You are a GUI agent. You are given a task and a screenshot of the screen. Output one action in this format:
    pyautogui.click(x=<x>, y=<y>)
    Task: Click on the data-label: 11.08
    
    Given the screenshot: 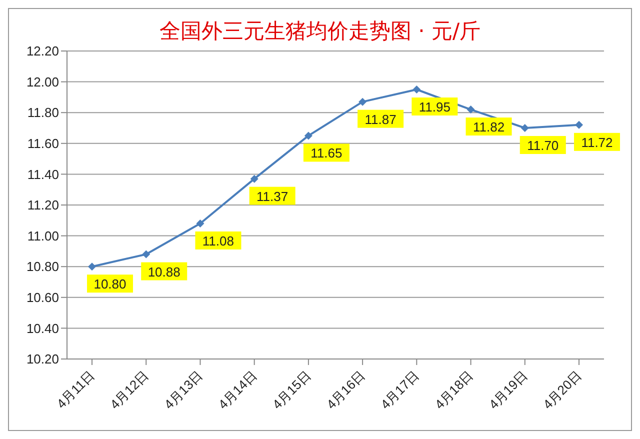 What is the action you would take?
    pyautogui.click(x=218, y=240)
    